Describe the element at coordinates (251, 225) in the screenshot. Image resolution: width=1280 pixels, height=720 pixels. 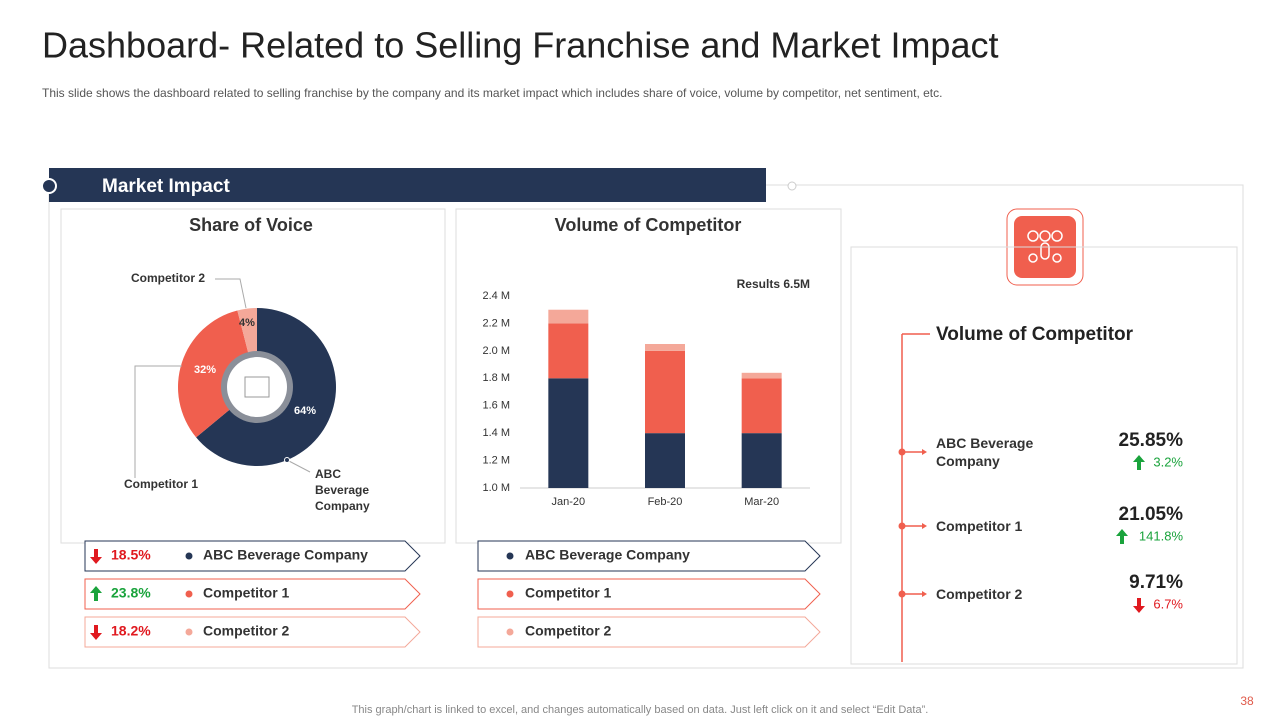
I see `pie-title: Share of Voice` at that location.